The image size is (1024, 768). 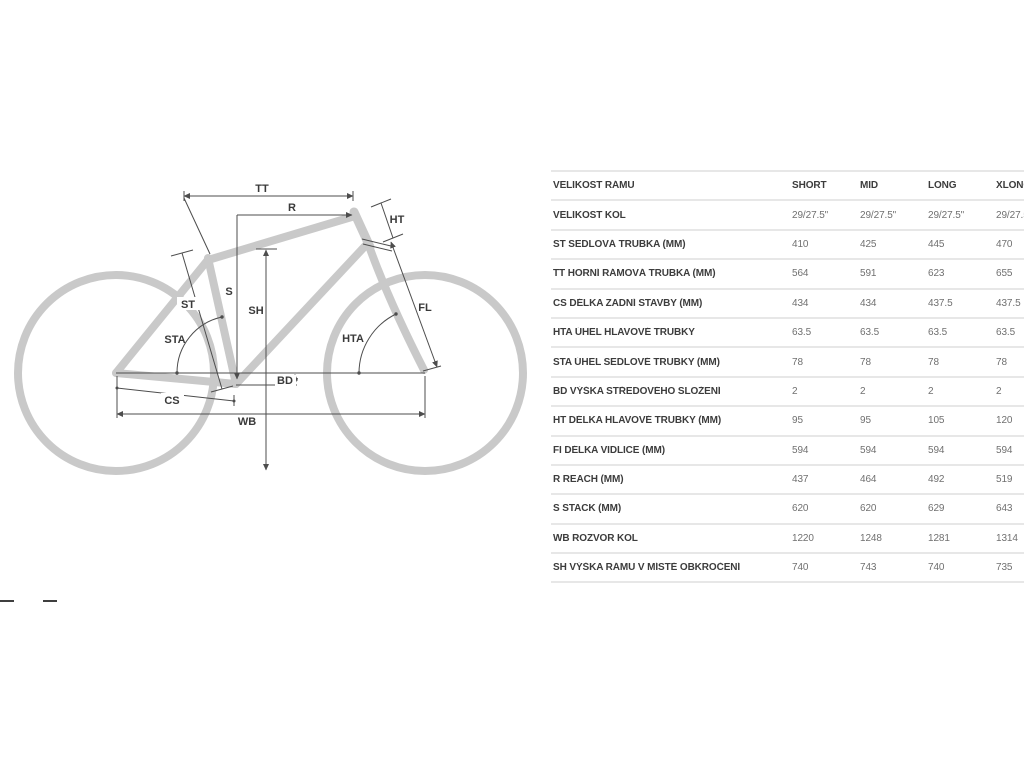 What do you see at coordinates (938, 333) in the screenshot?
I see `cell-value-long: 63.5` at bounding box center [938, 333].